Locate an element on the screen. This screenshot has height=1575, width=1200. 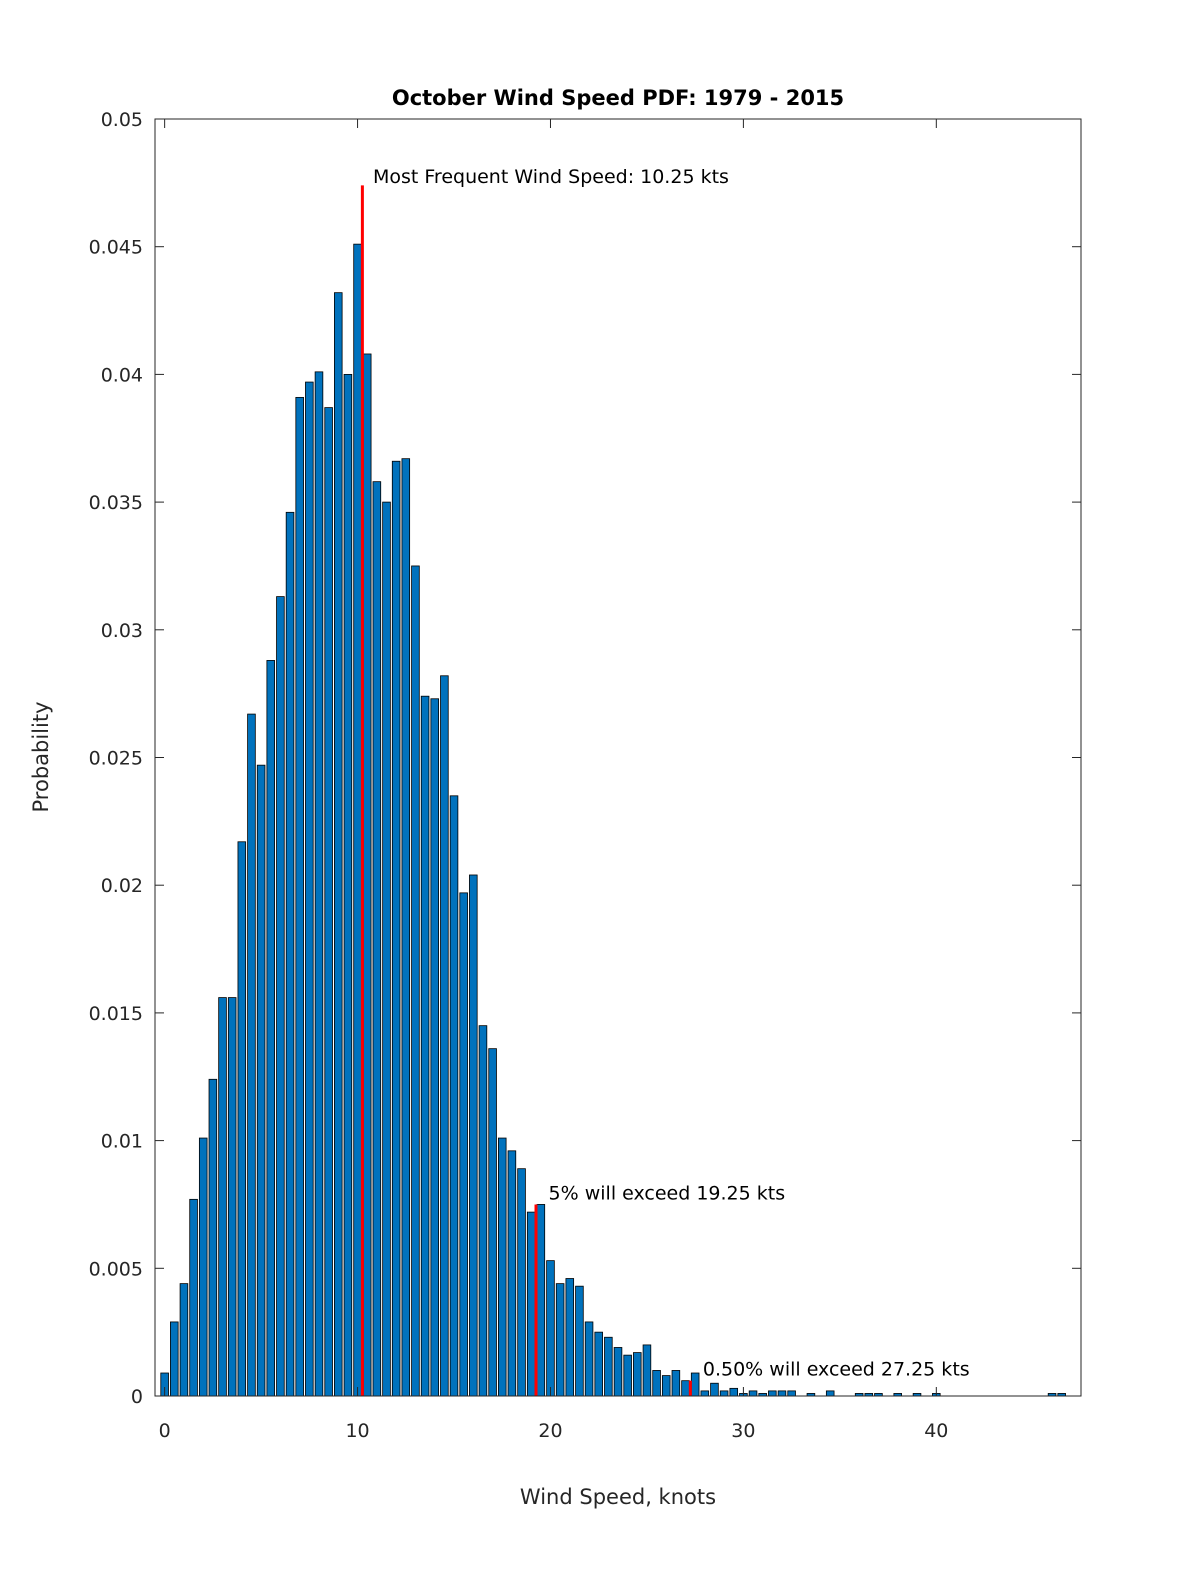
y-tick-label: 0.01 is located at coordinates (122, 1142).